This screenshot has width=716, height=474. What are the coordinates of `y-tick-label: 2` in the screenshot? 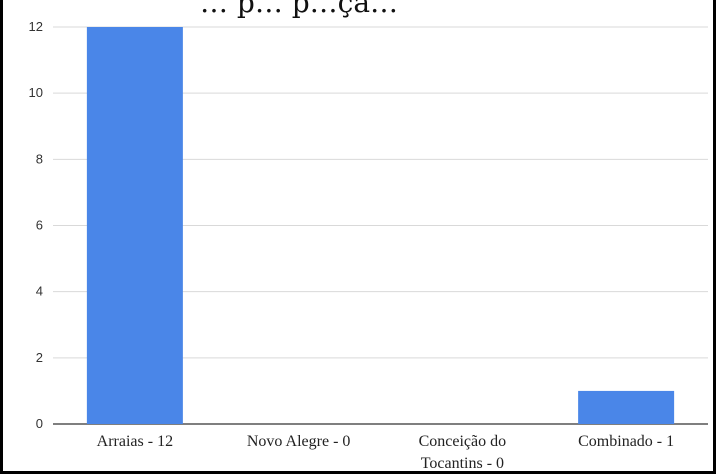 It's located at (39, 357).